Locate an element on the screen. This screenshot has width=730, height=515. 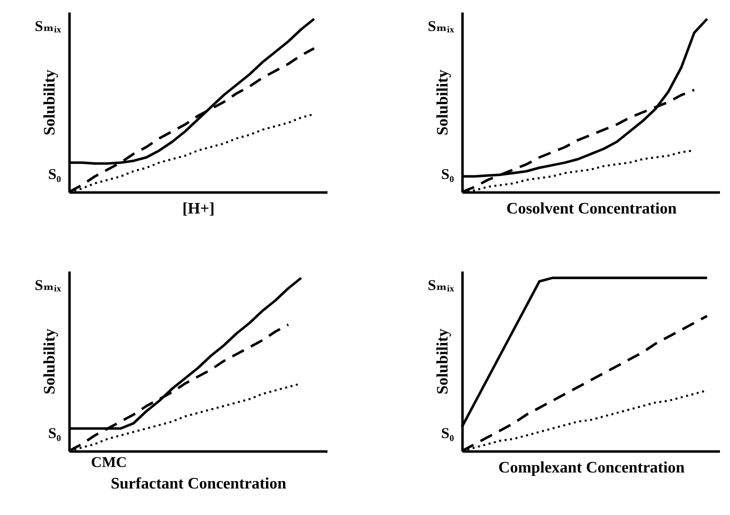
x-axis-title: [H+] is located at coordinates (198, 209).